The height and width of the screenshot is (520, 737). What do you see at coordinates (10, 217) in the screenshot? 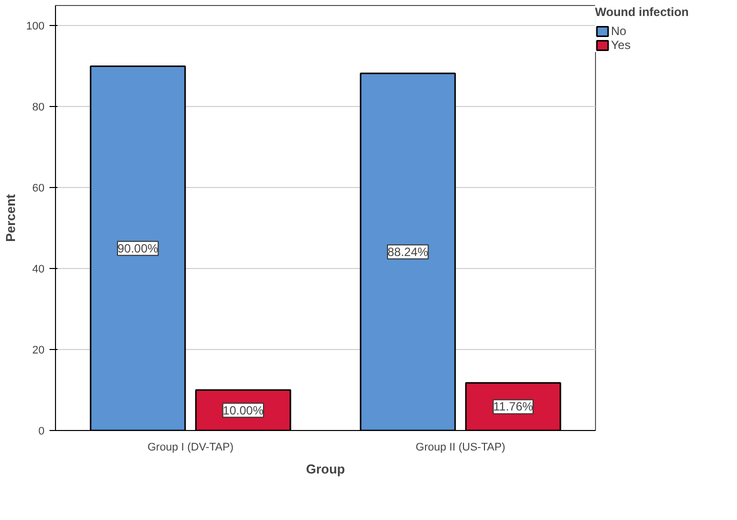
I see `y-axis-title: Percent` at bounding box center [10, 217].